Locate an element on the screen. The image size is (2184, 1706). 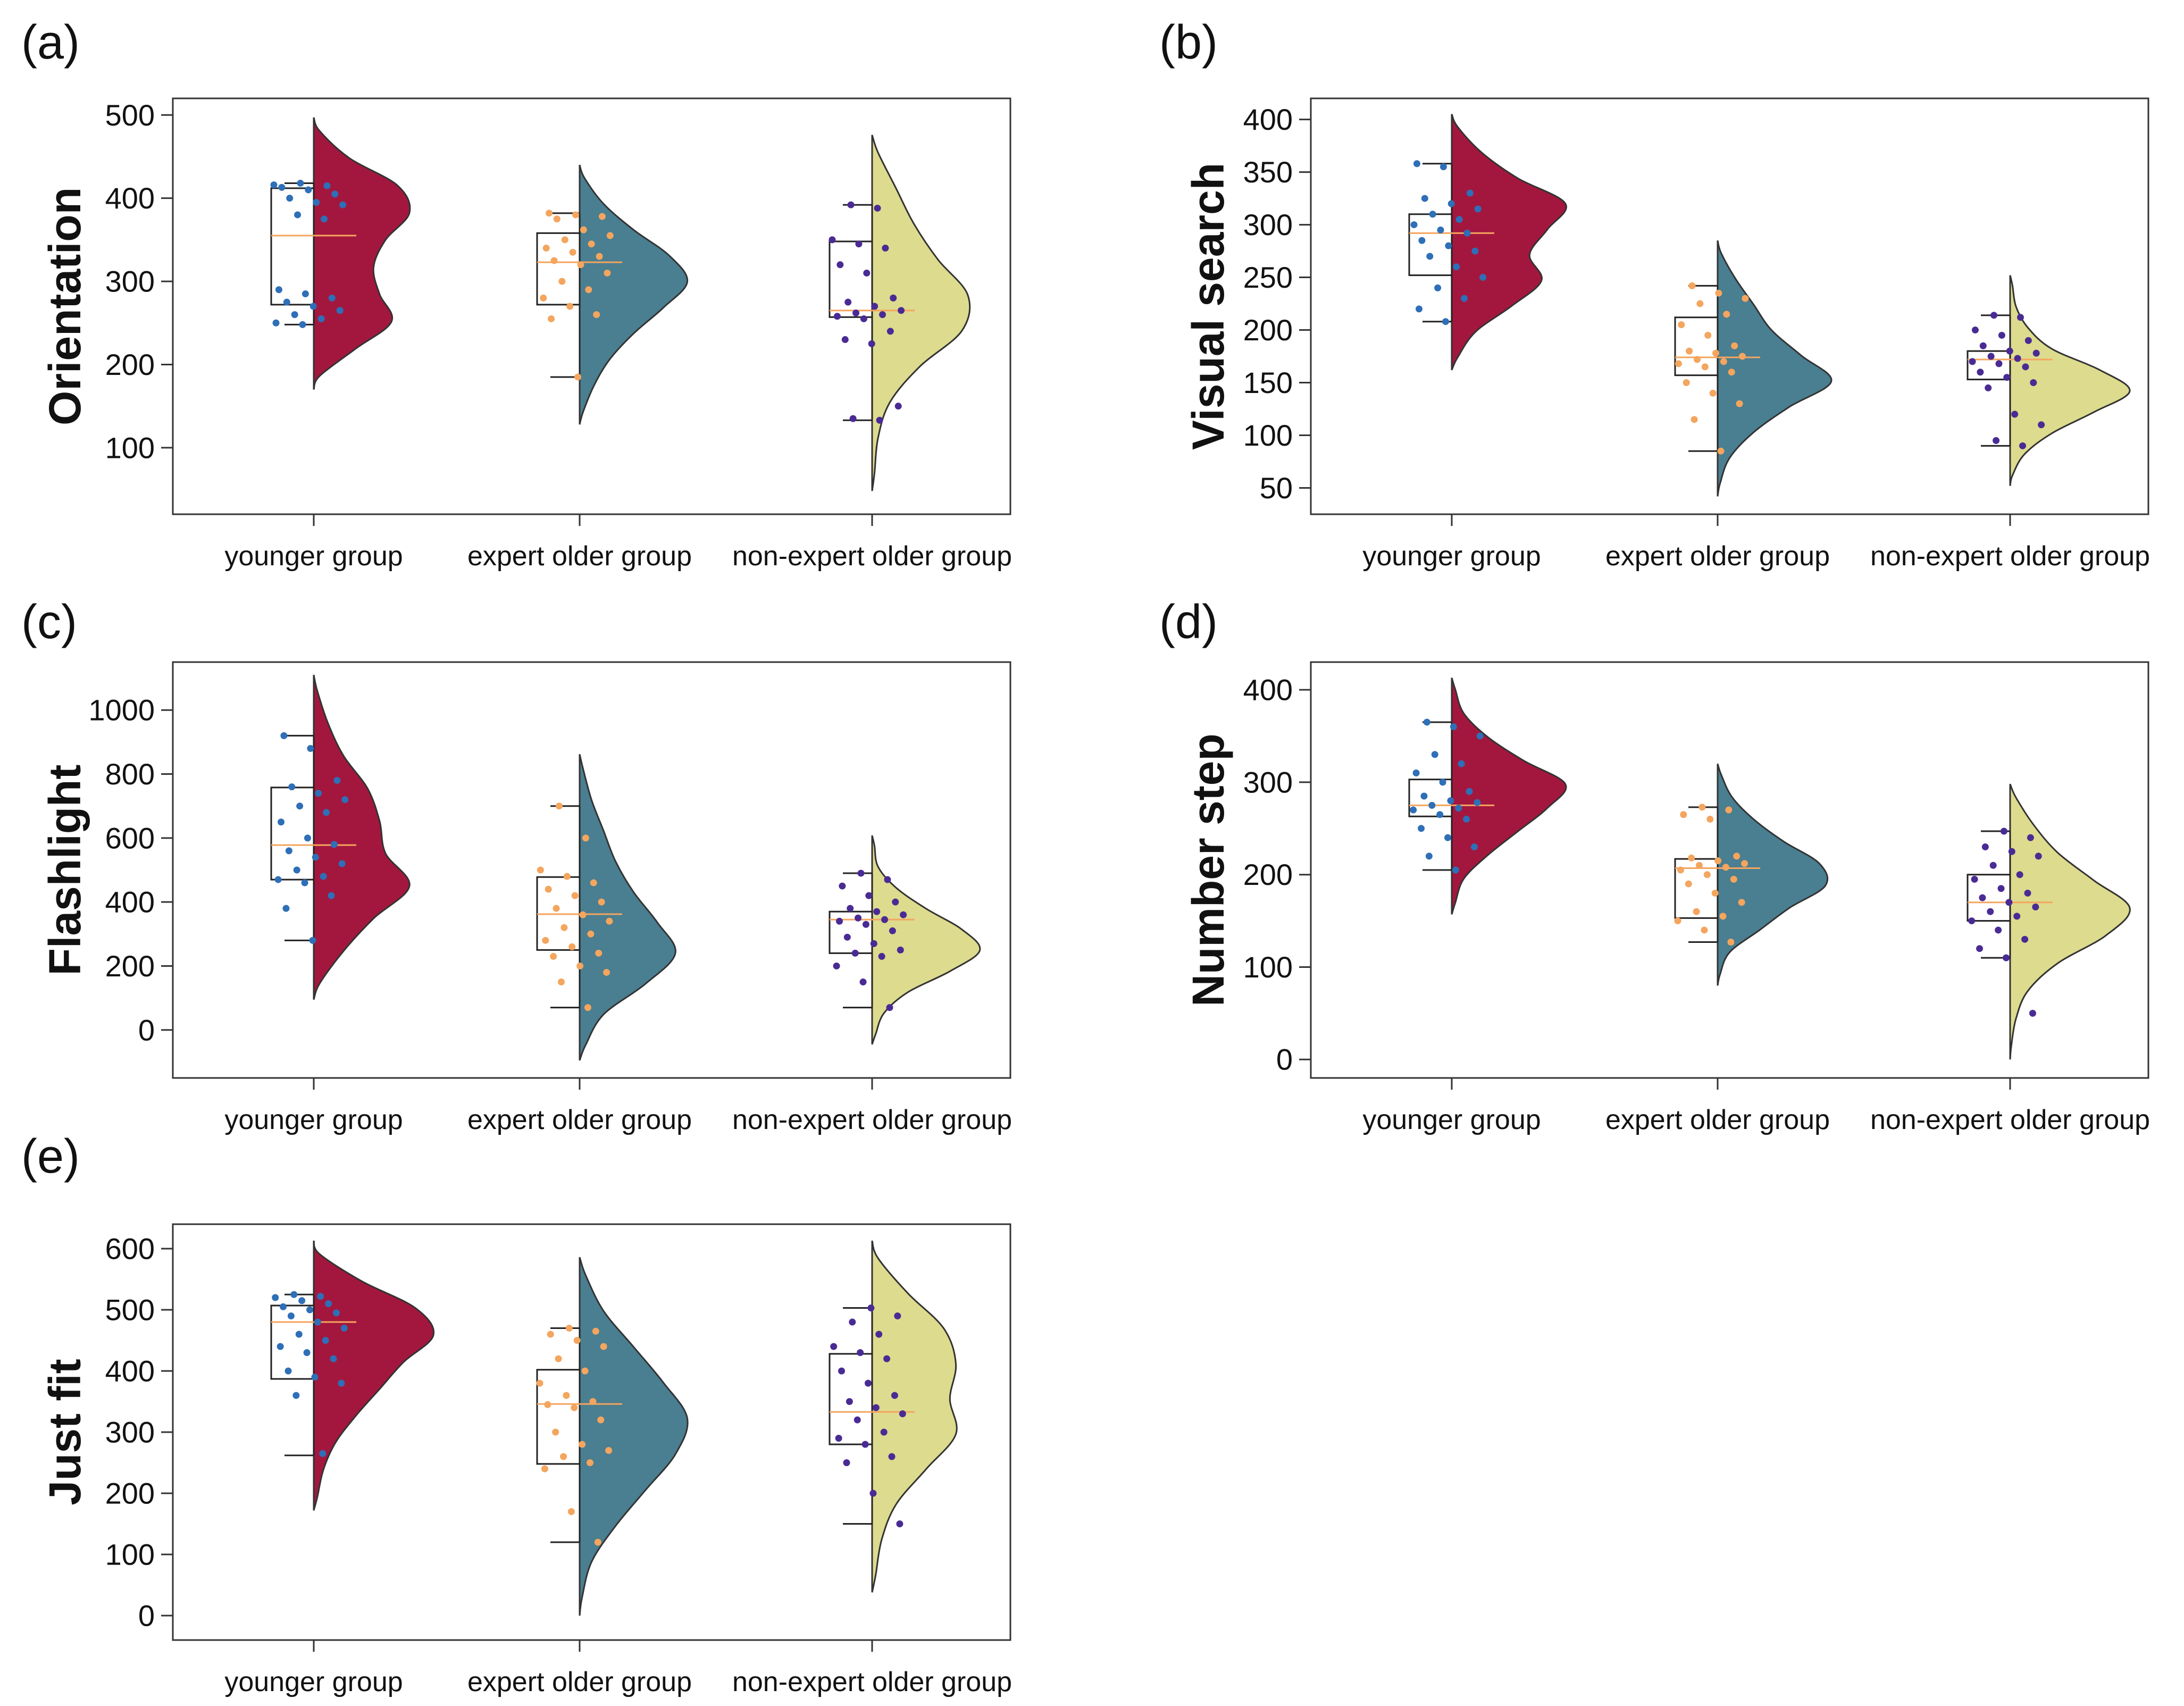
y-axis-label: Number step is located at coordinates (1208, 869).